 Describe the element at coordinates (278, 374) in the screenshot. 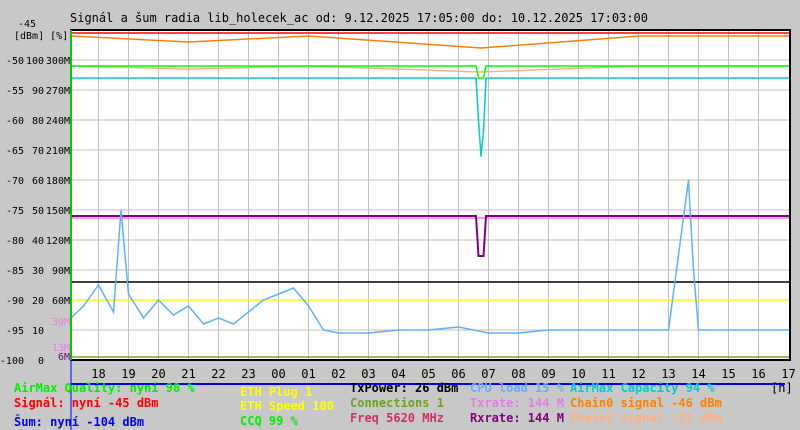

I see `x-tick-label: 00` at that location.